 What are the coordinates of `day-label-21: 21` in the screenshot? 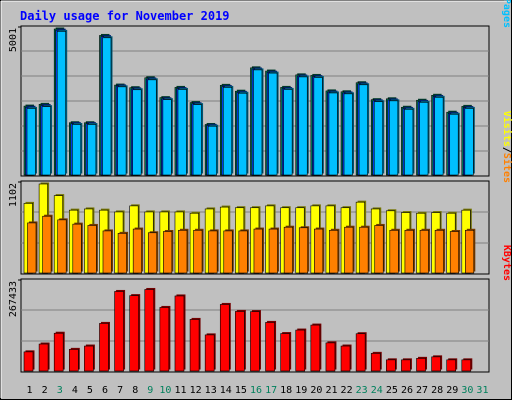 It's located at (331, 390).